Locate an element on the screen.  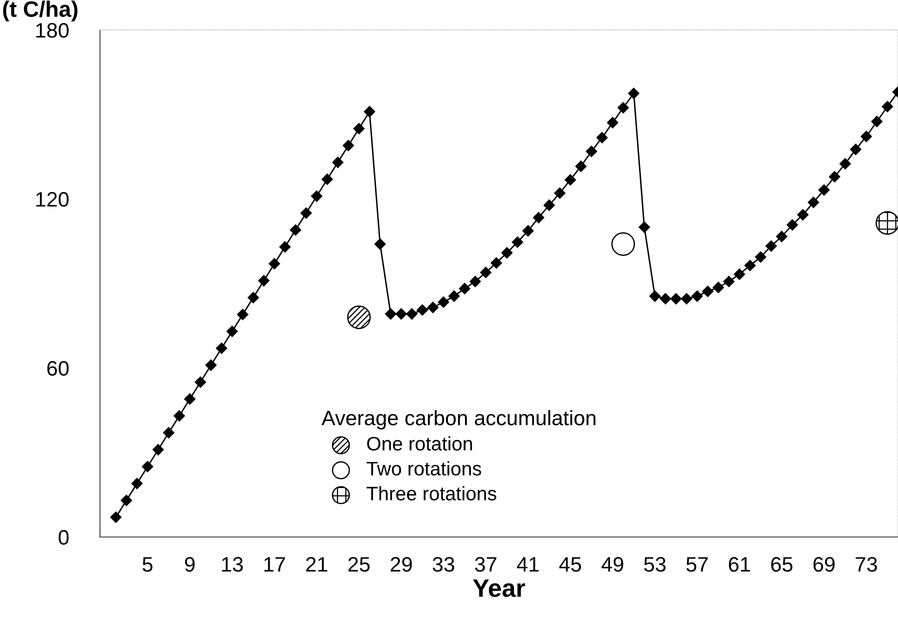
y-tick-label: 60 is located at coordinates (58, 368).